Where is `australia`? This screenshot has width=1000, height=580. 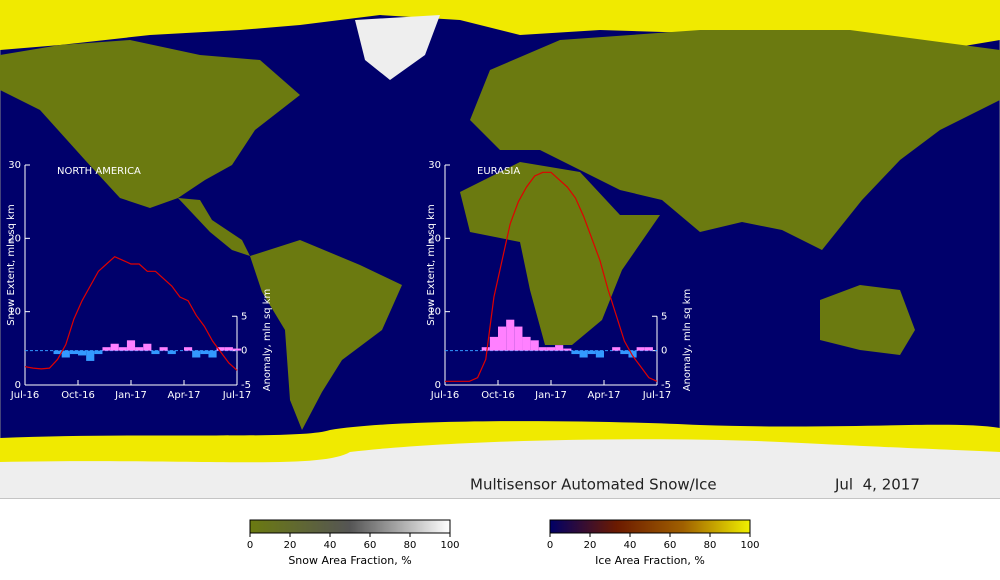 australia is located at coordinates (867, 320).